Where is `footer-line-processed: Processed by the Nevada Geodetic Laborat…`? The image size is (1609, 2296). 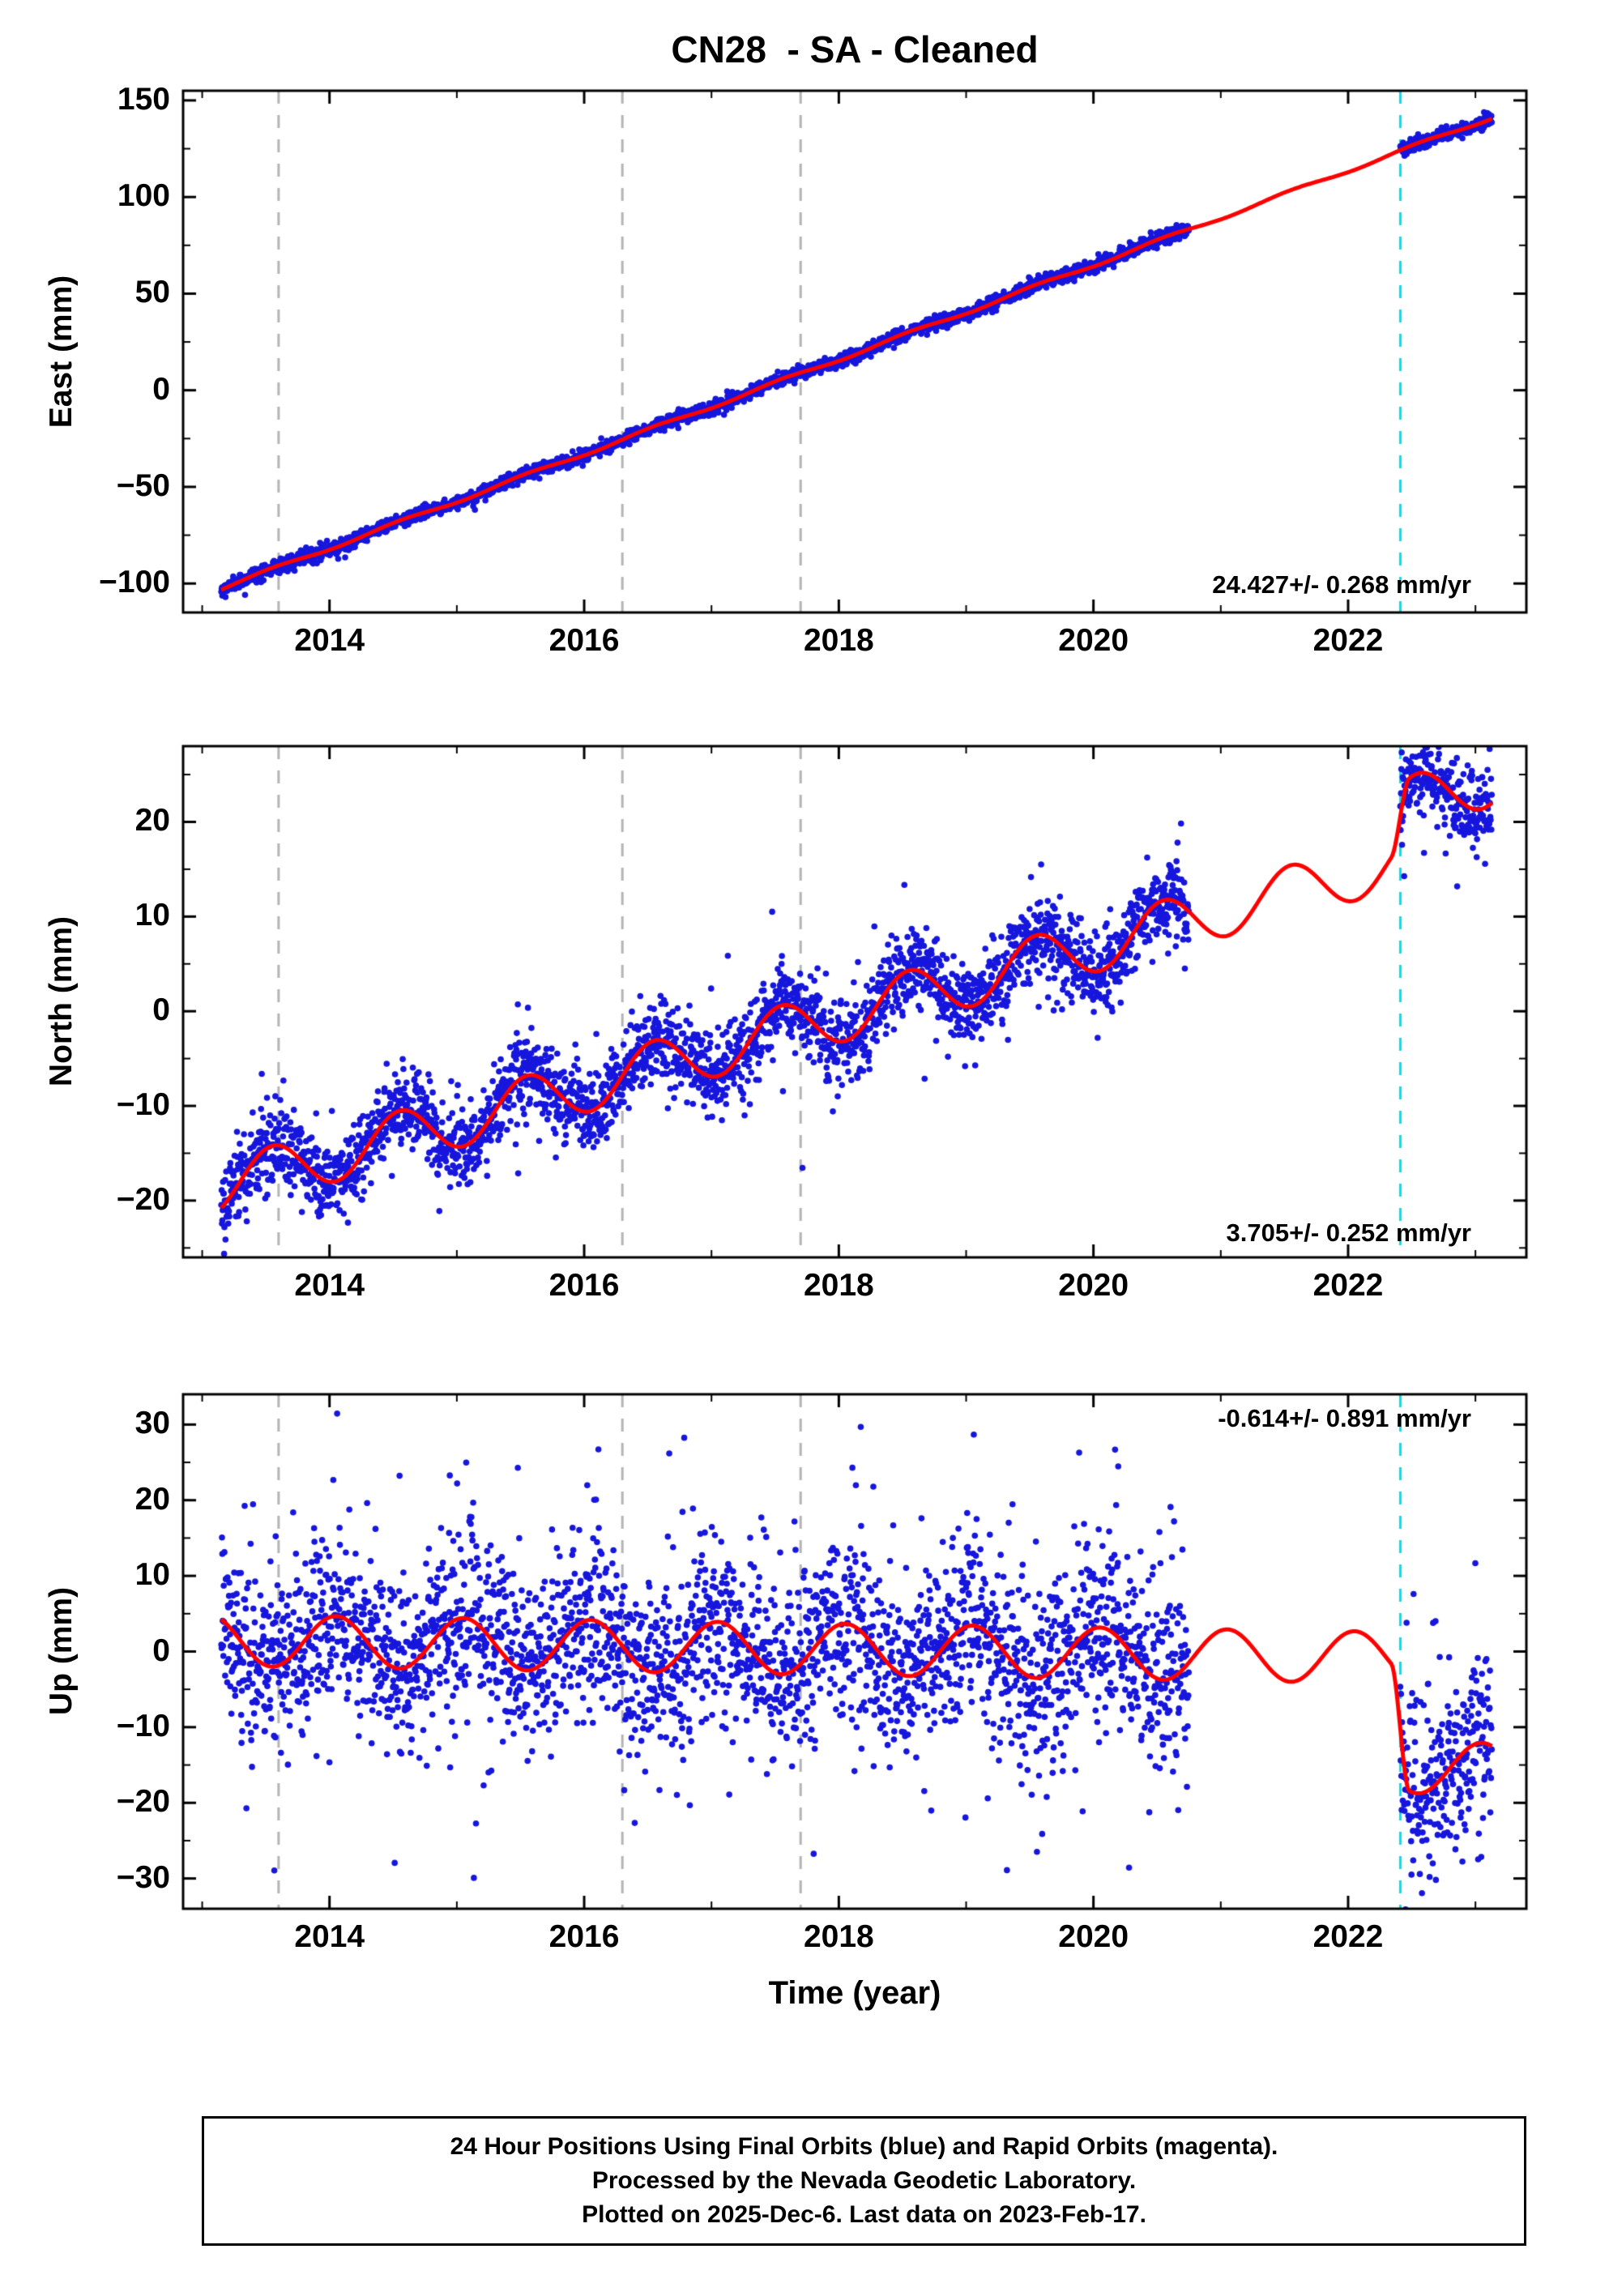 footer-line-processed: Processed by the Nevada Geodetic Laborat… is located at coordinates (864, 2180).